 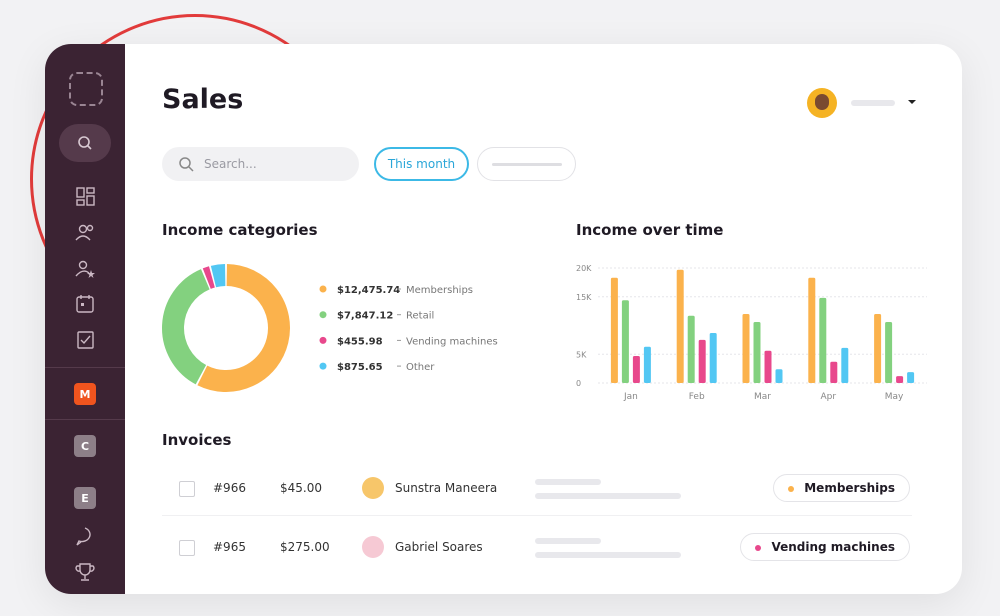 I want to click on workspace-e: E, so click(x=85, y=498).